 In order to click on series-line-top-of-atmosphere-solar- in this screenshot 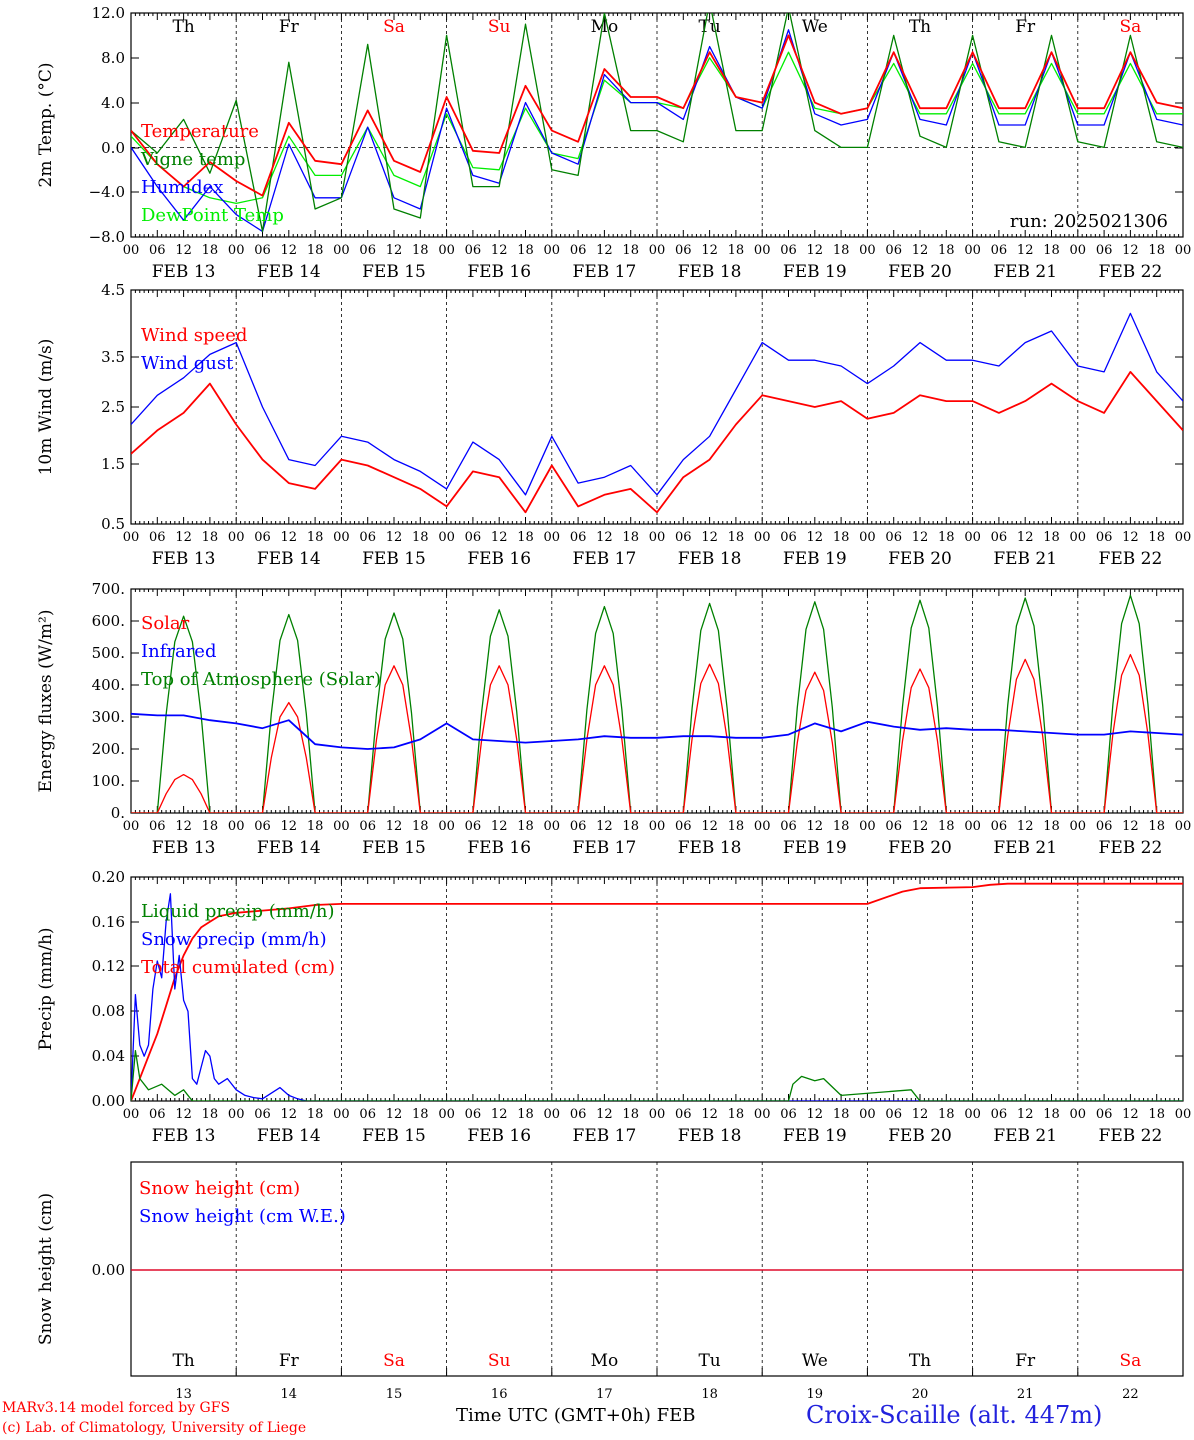, I will do `click(657, 703)`.